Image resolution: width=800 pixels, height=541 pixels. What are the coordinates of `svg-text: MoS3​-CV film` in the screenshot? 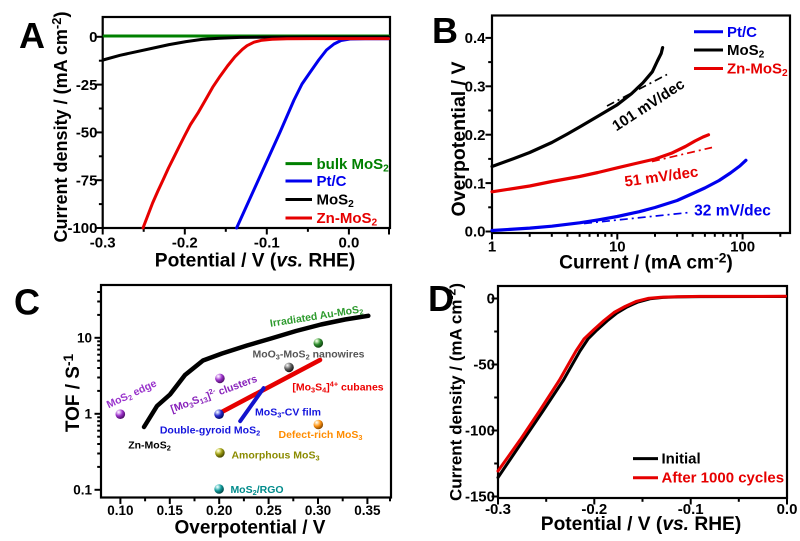 It's located at (288, 413).